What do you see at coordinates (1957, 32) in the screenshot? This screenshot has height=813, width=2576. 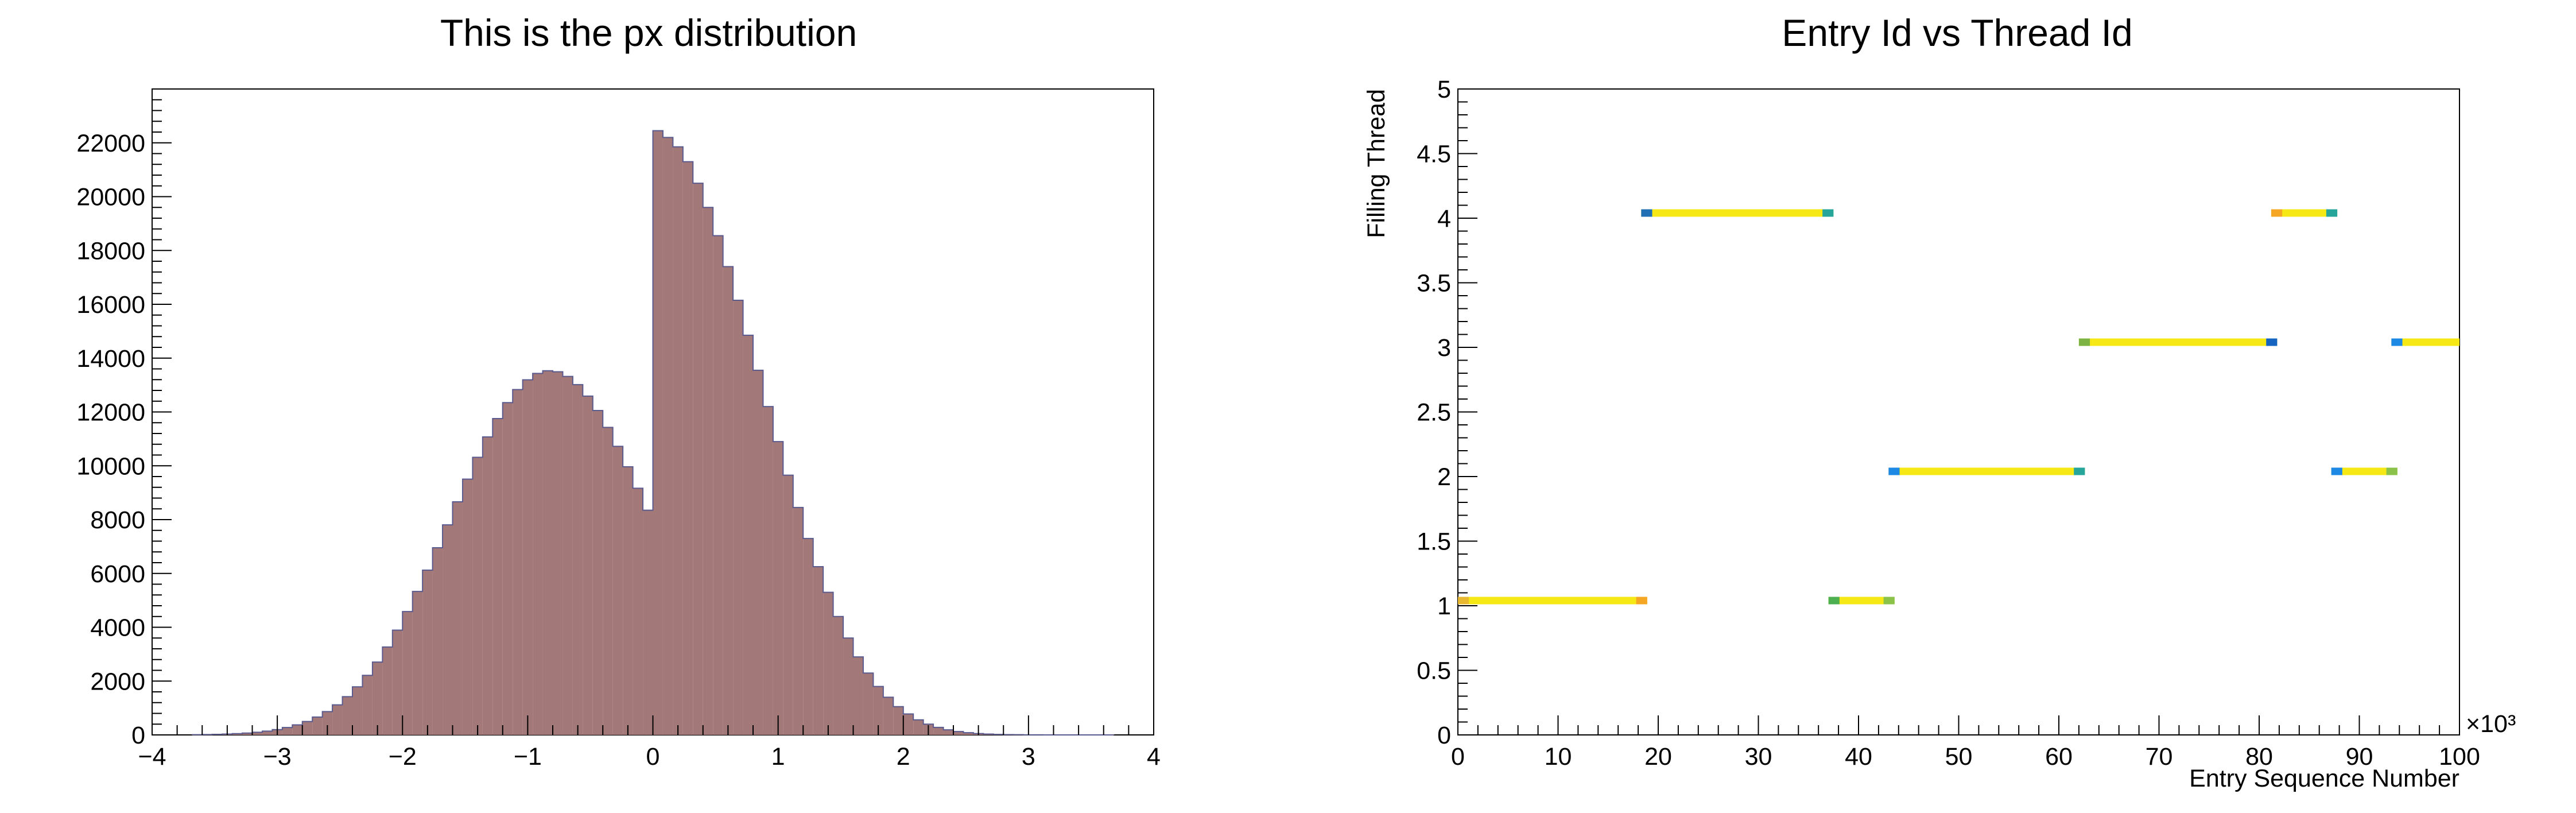 I see `thread-title: Entry Id vs Thread Id` at bounding box center [1957, 32].